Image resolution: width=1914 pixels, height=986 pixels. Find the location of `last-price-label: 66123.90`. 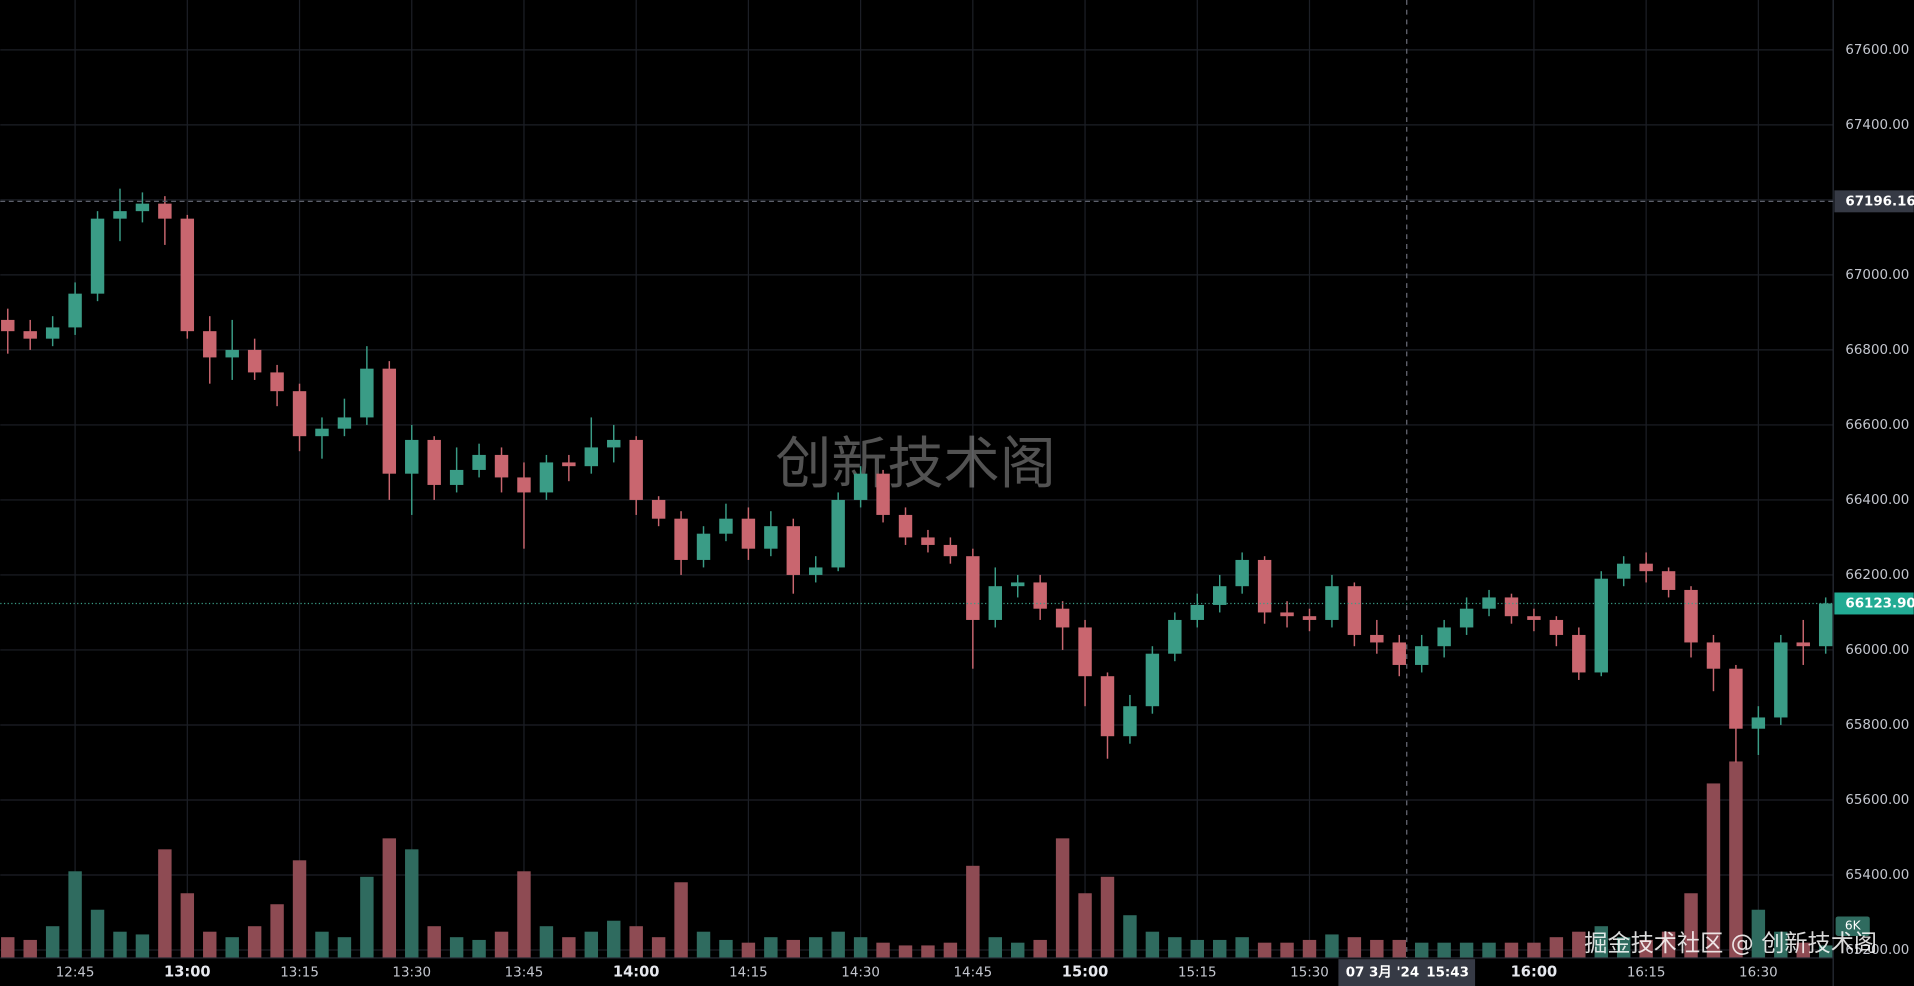

last-price-label: 66123.90 is located at coordinates (1879, 603).